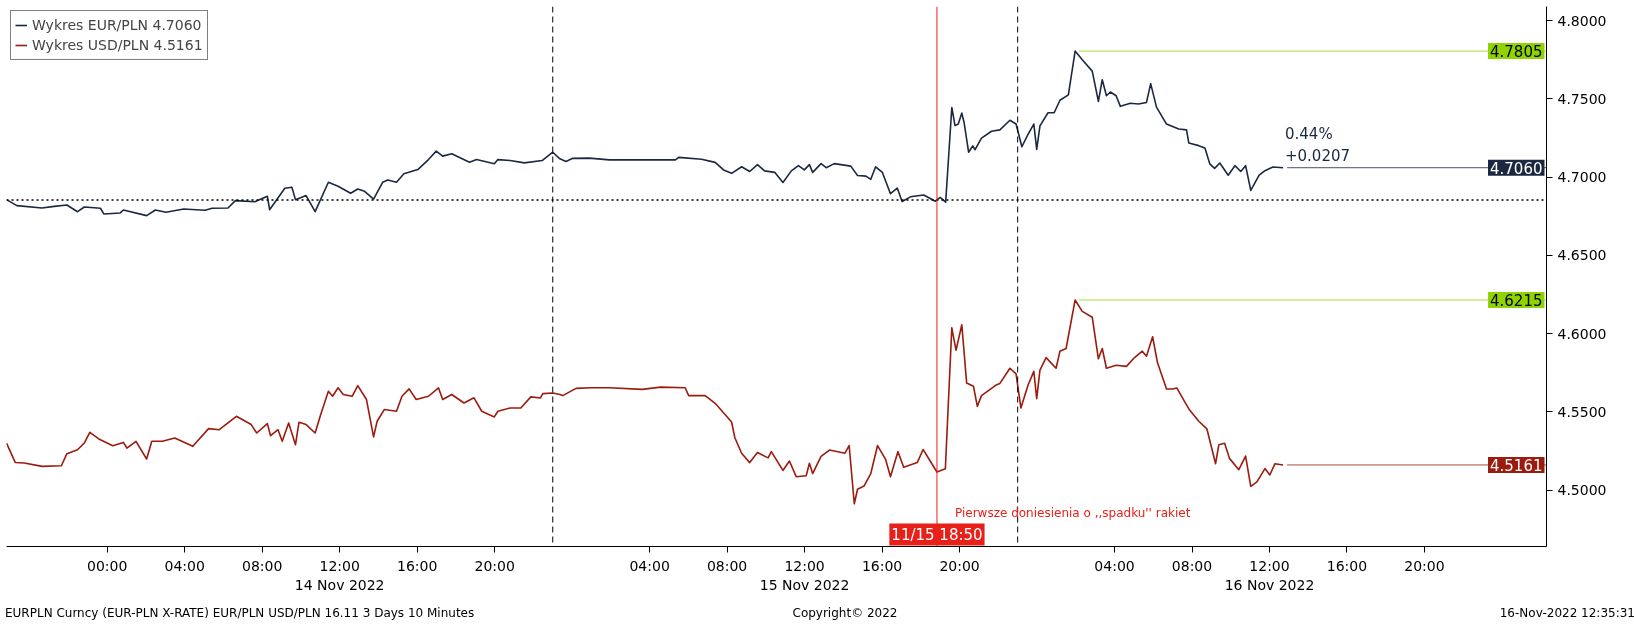 The width and height of the screenshot is (1634, 639). I want to click on legend-label: Wykres USD/PLN 4.5161, so click(117, 45).